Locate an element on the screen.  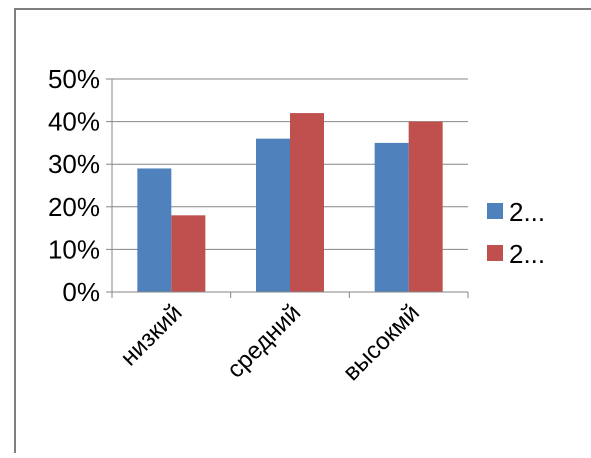
bar-средний-series-2 is located at coordinates (307, 202).